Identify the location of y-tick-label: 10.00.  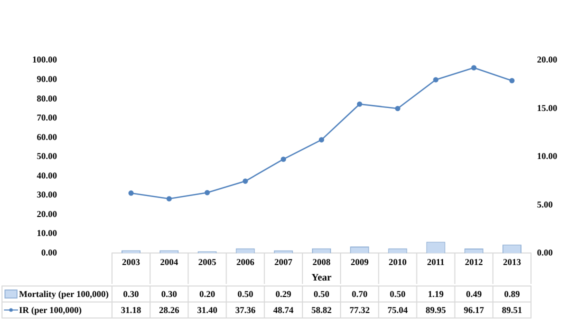
(47, 233).